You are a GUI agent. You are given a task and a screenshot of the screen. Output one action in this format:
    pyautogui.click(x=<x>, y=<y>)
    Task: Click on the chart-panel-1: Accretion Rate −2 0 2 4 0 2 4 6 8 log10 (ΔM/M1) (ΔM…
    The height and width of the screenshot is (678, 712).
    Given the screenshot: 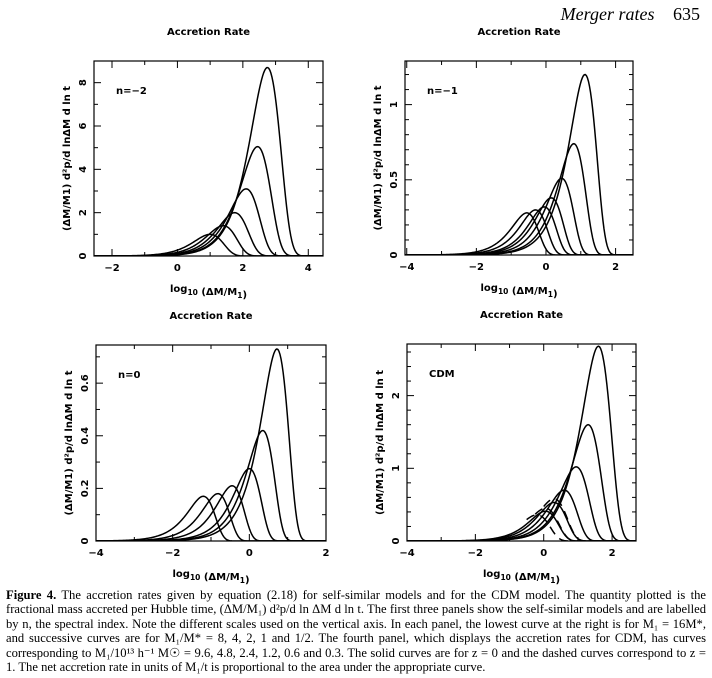 What is the action you would take?
    pyautogui.click(x=193, y=164)
    